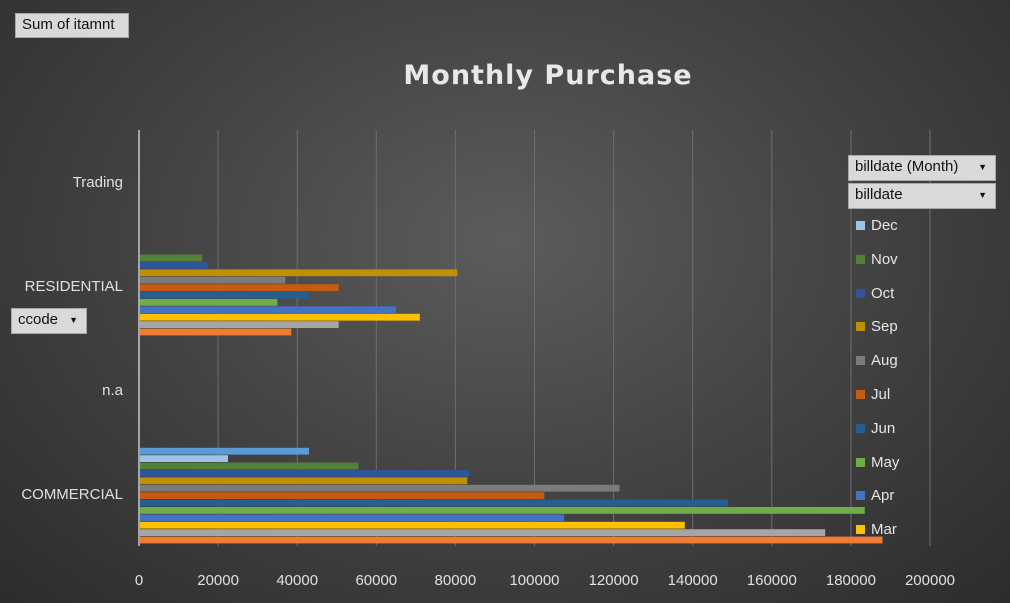  What do you see at coordinates (884, 361) in the screenshot?
I see `legend-label: Aug` at bounding box center [884, 361].